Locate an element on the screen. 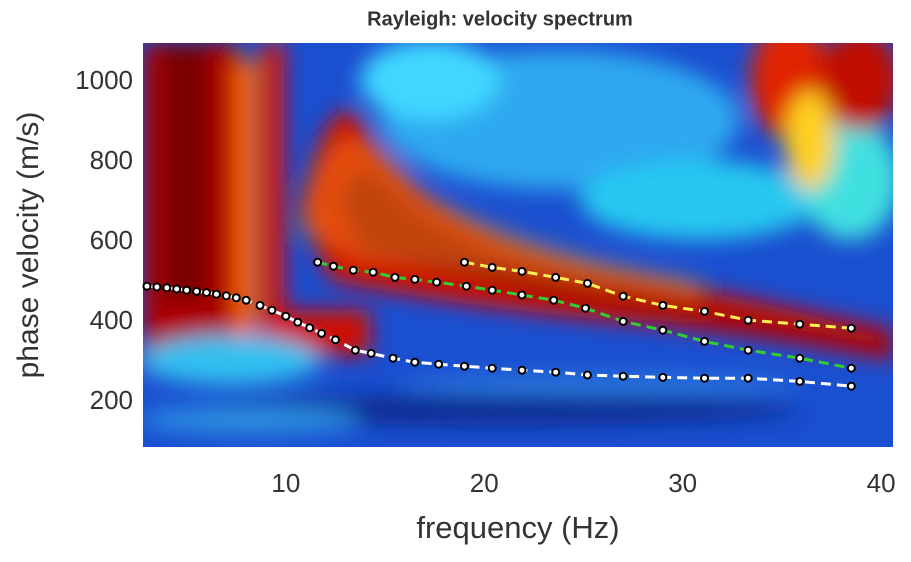 The width and height of the screenshot is (911, 562). x-tick-label: 20 is located at coordinates (484, 483).